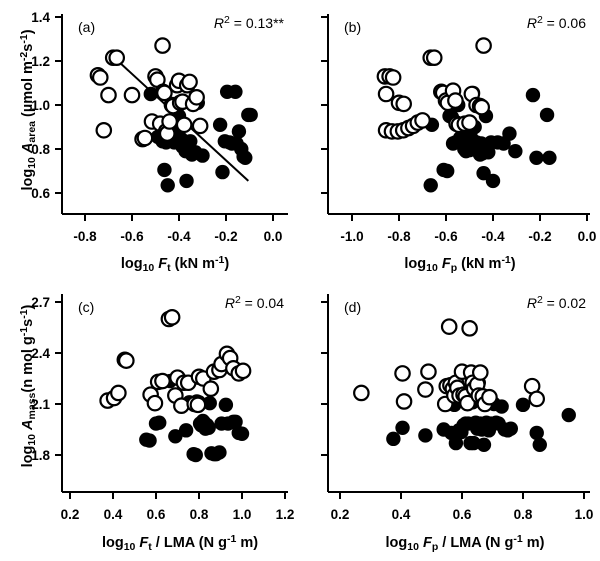 Image resolution: width=600 pixels, height=561 pixels. What do you see at coordinates (175, 264) in the screenshot?
I see `panel-a-x-axis-title: log10 Ft (kN m-1)` at bounding box center [175, 264].